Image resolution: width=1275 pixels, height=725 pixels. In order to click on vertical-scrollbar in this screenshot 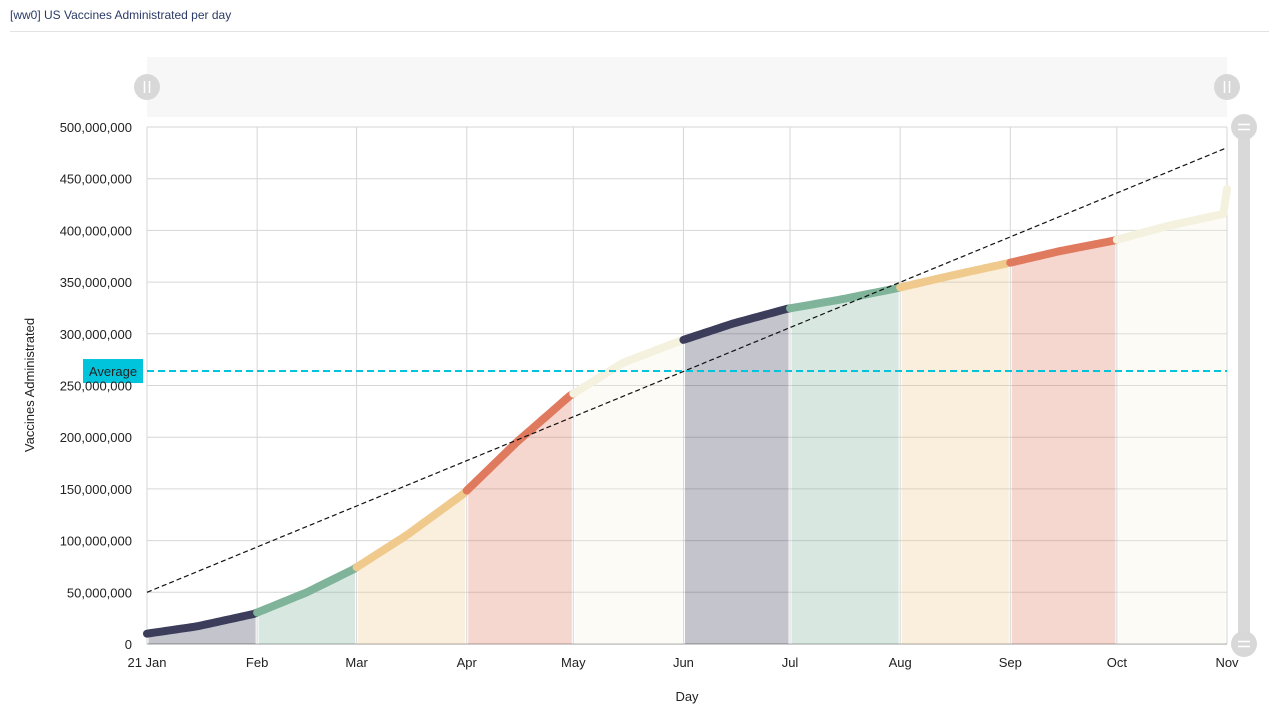, I will do `click(1244, 385)`.